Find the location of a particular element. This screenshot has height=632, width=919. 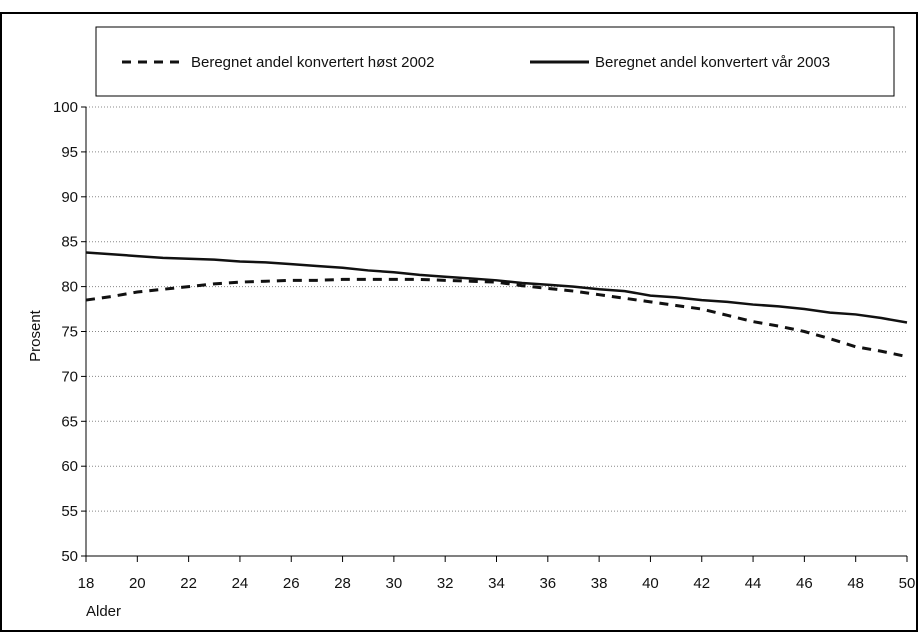

x-tick-label: 34 is located at coordinates (496, 583).